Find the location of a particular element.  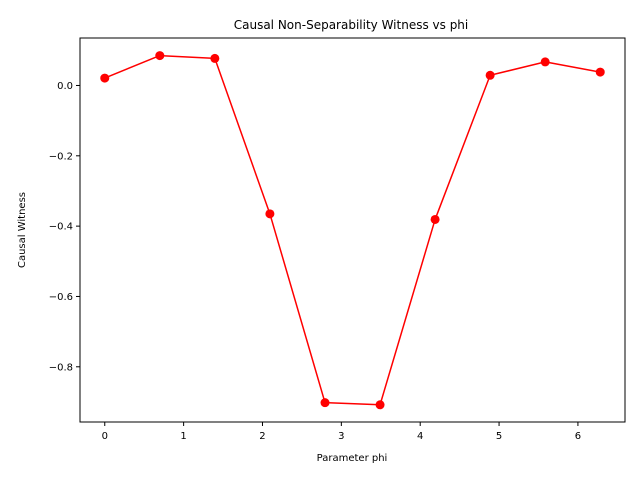

y-tick-label: −0.8 is located at coordinates (61, 367).